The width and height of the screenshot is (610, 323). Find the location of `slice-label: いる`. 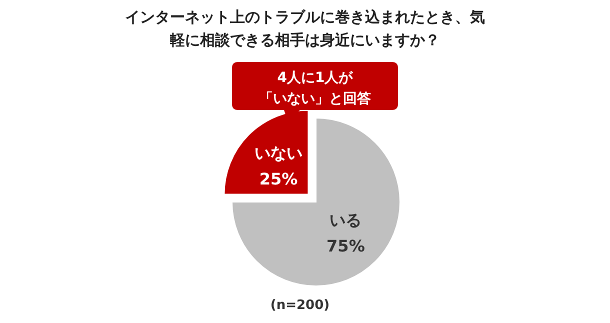

slice-label: いる is located at coordinates (346, 220).